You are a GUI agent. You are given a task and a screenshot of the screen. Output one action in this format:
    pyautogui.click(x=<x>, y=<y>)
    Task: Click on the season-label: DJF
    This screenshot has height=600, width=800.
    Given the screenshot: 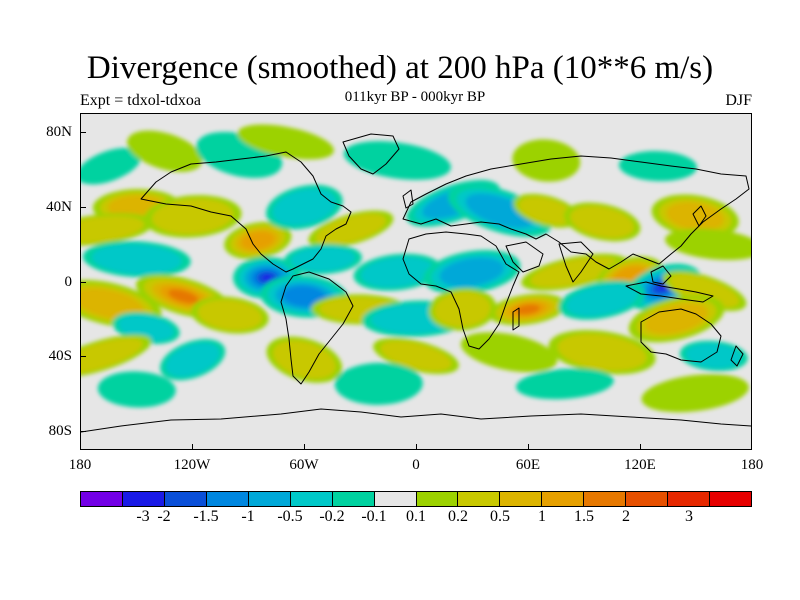 What is the action you would take?
    pyautogui.click(x=738, y=100)
    